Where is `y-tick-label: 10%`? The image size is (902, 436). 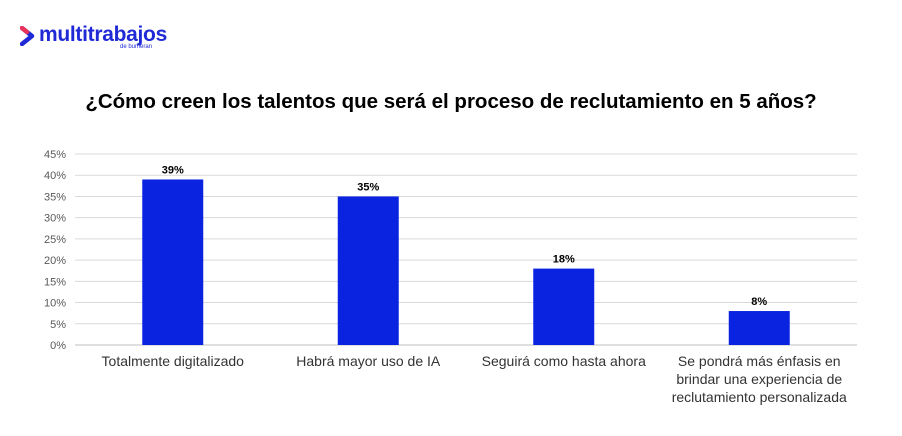 y-tick-label: 10% is located at coordinates (55, 304).